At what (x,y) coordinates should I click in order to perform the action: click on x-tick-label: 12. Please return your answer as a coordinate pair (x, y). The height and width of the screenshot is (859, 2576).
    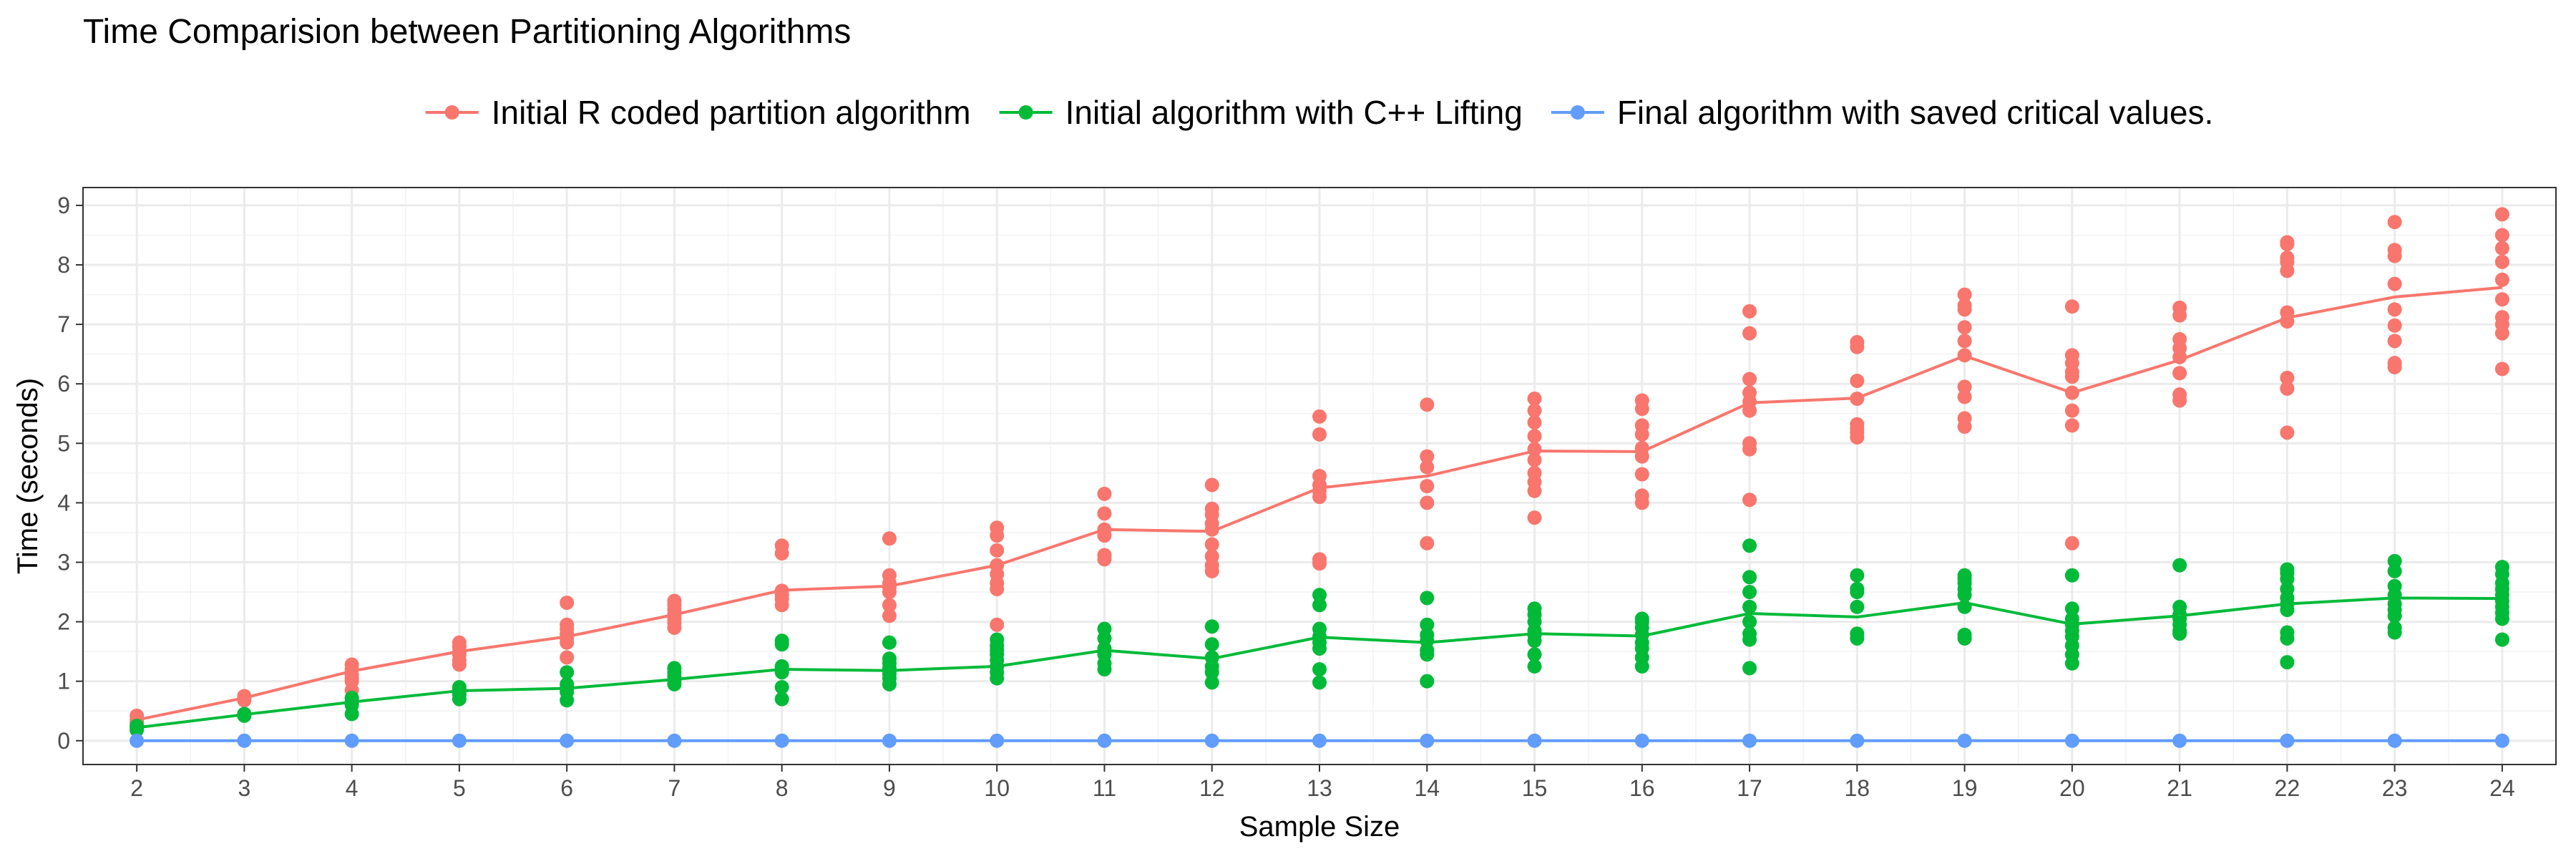
    Looking at the image, I should click on (1212, 788).